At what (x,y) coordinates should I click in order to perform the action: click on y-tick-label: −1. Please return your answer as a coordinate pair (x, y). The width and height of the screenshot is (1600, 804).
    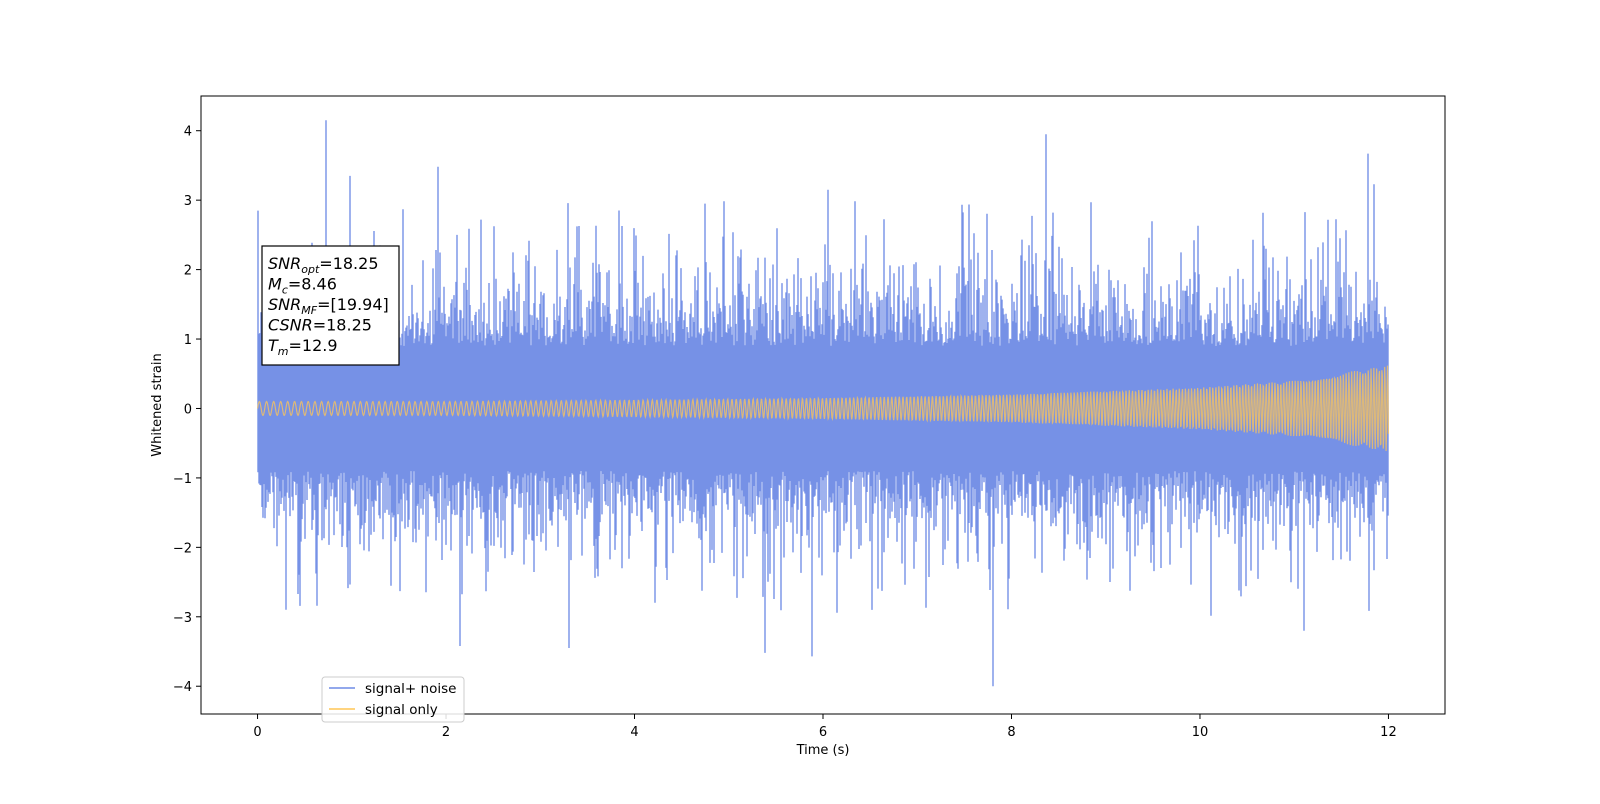
    Looking at the image, I should click on (182, 479).